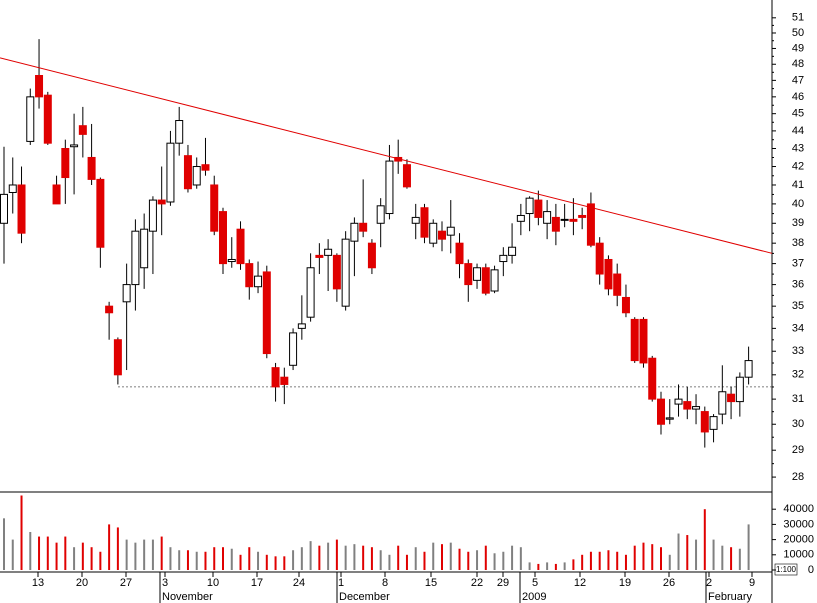  I want to click on y-tick-label: 39, so click(798, 223).